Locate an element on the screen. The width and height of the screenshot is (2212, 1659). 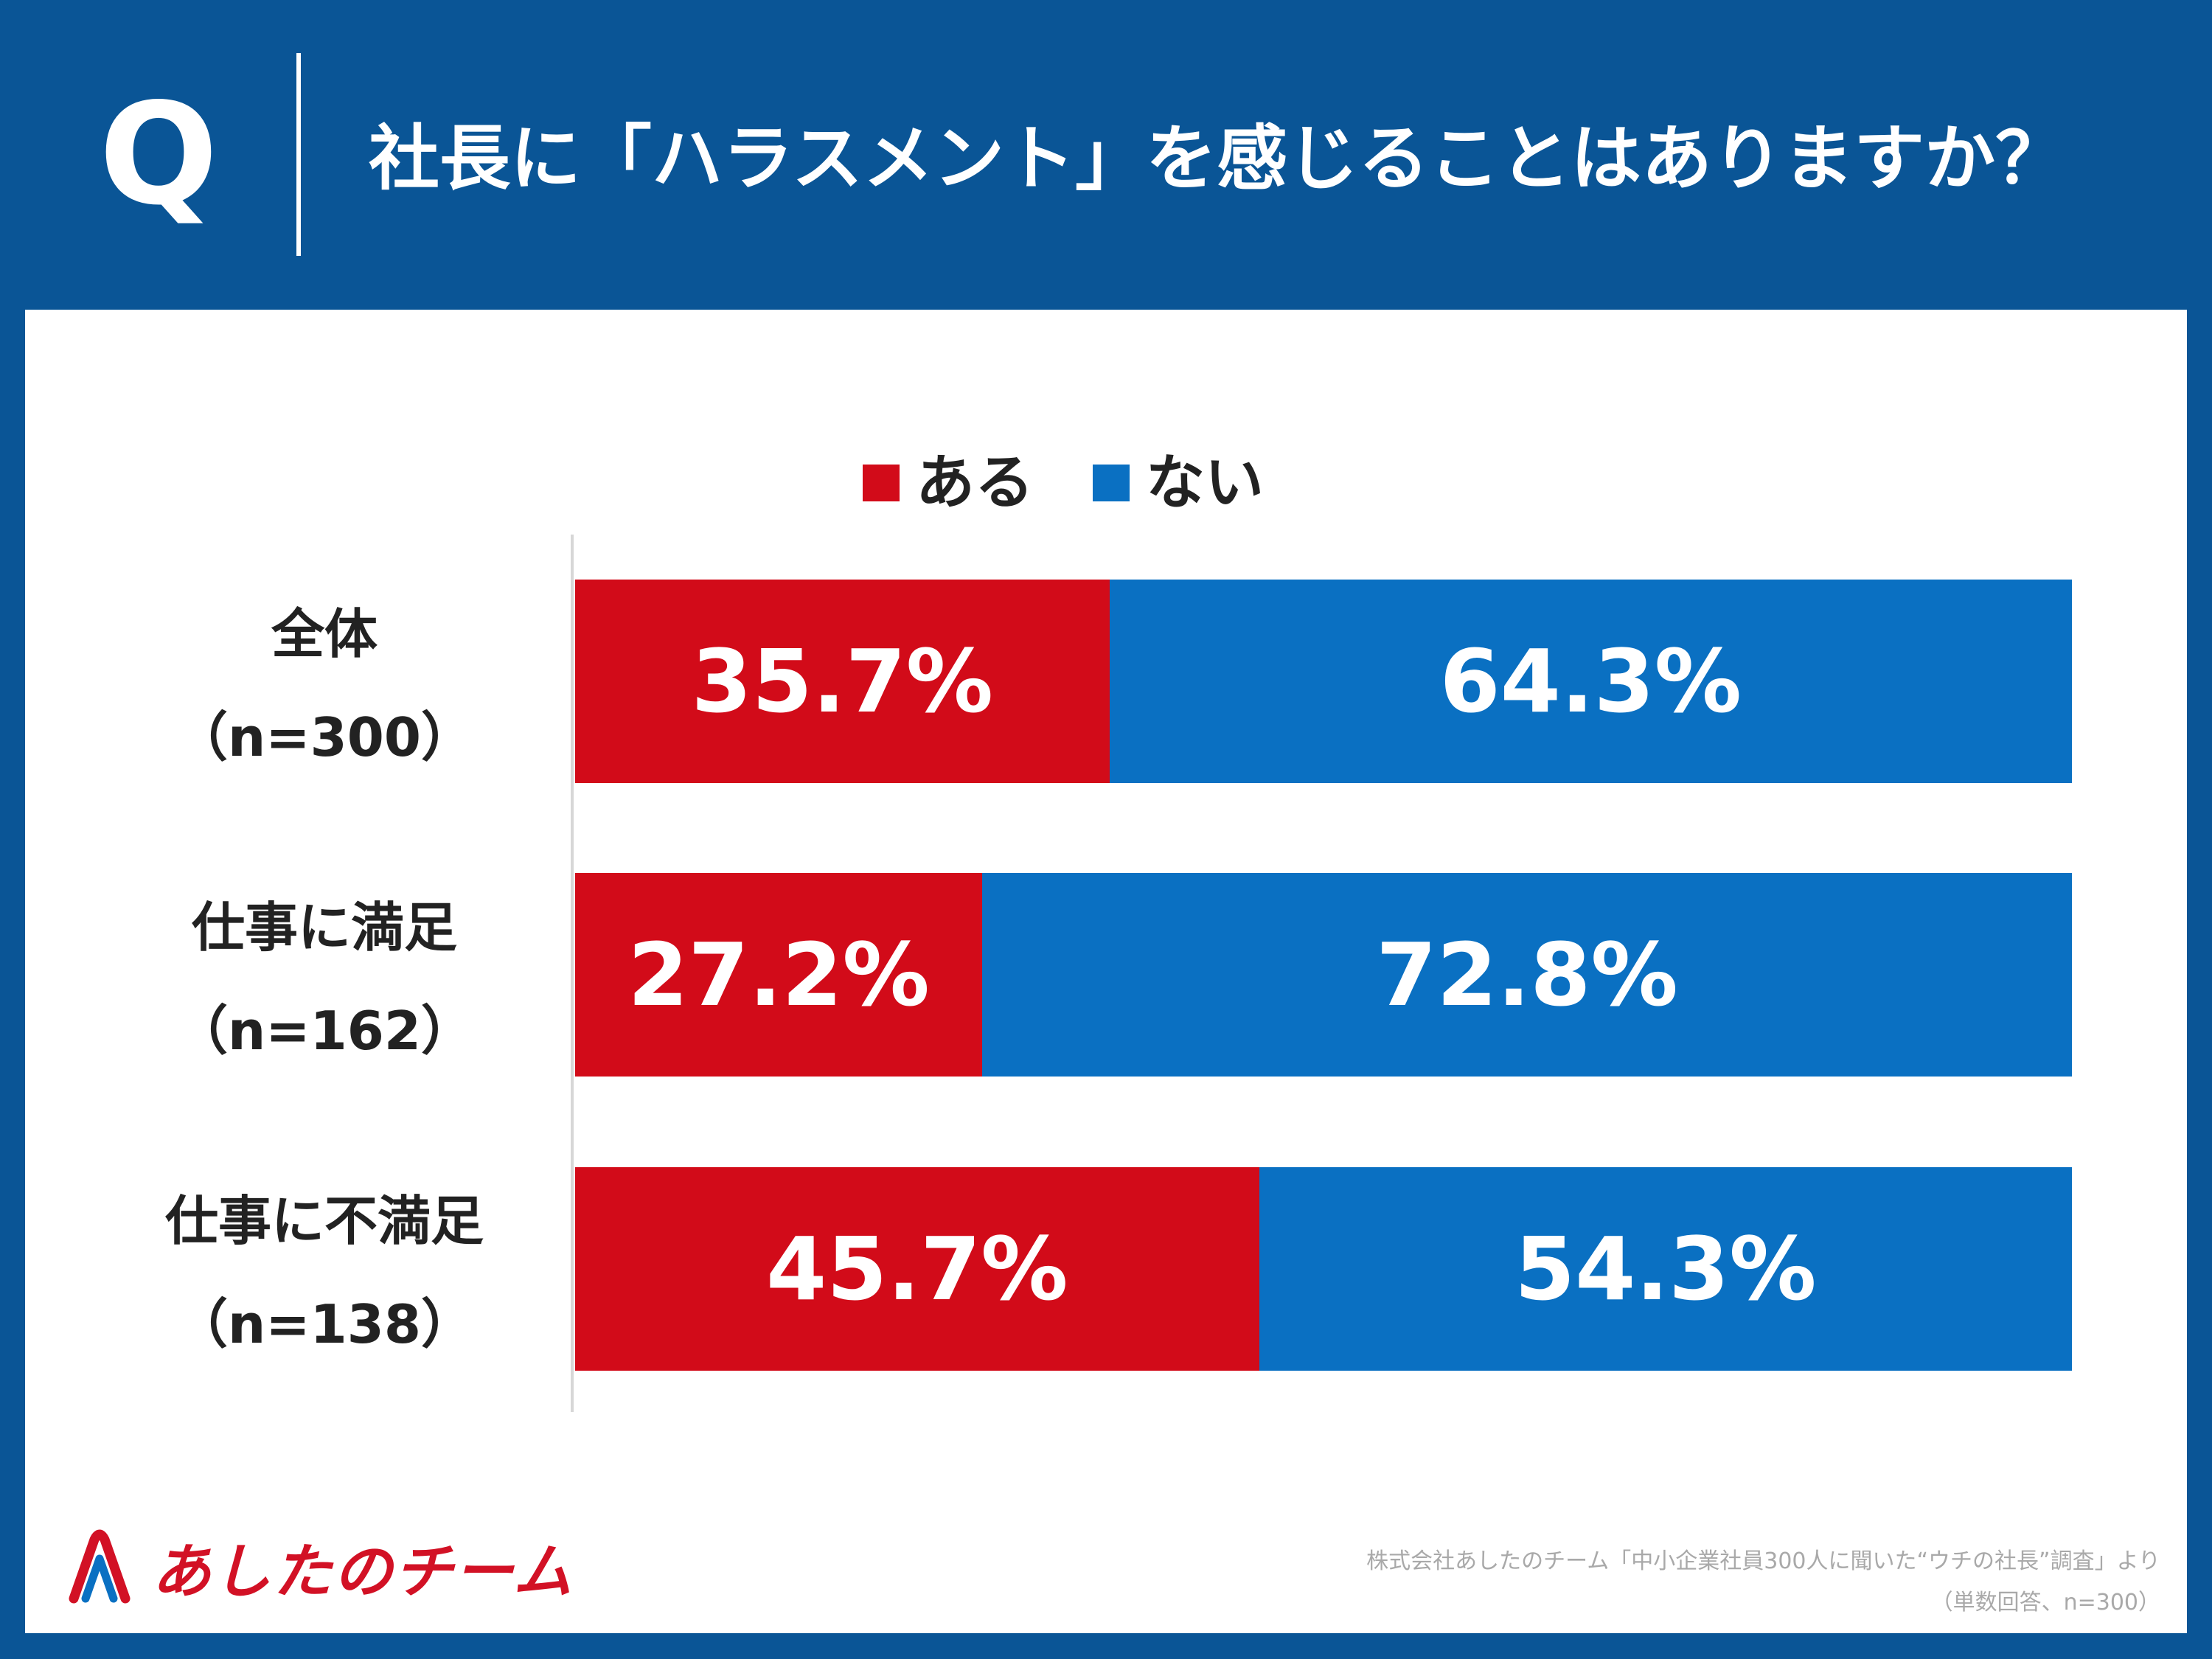
bar-segment-aru: 35.7% is located at coordinates (842, 681).